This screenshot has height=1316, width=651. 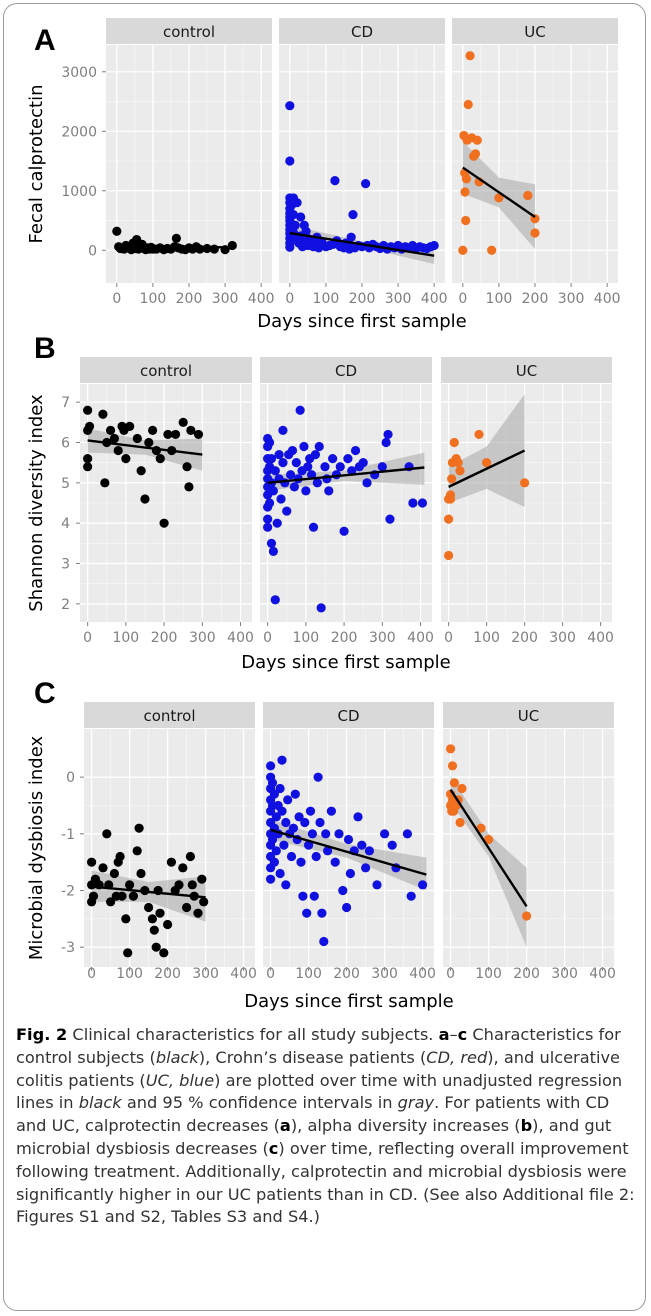 What do you see at coordinates (405, 1126) in the screenshot?
I see `caption-segment: ), alpha diversity increases (` at bounding box center [405, 1126].